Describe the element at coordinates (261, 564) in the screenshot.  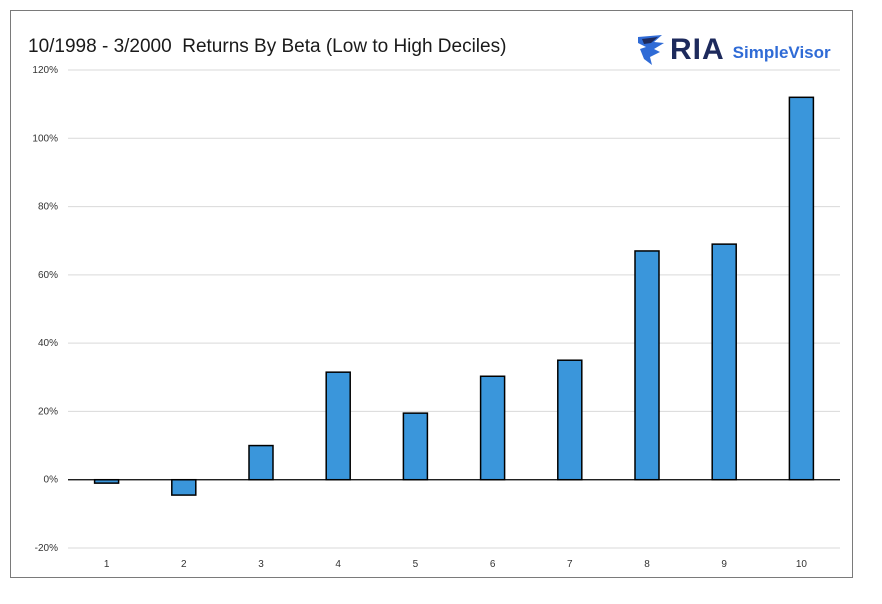
I see `x-tick-label: 3` at that location.